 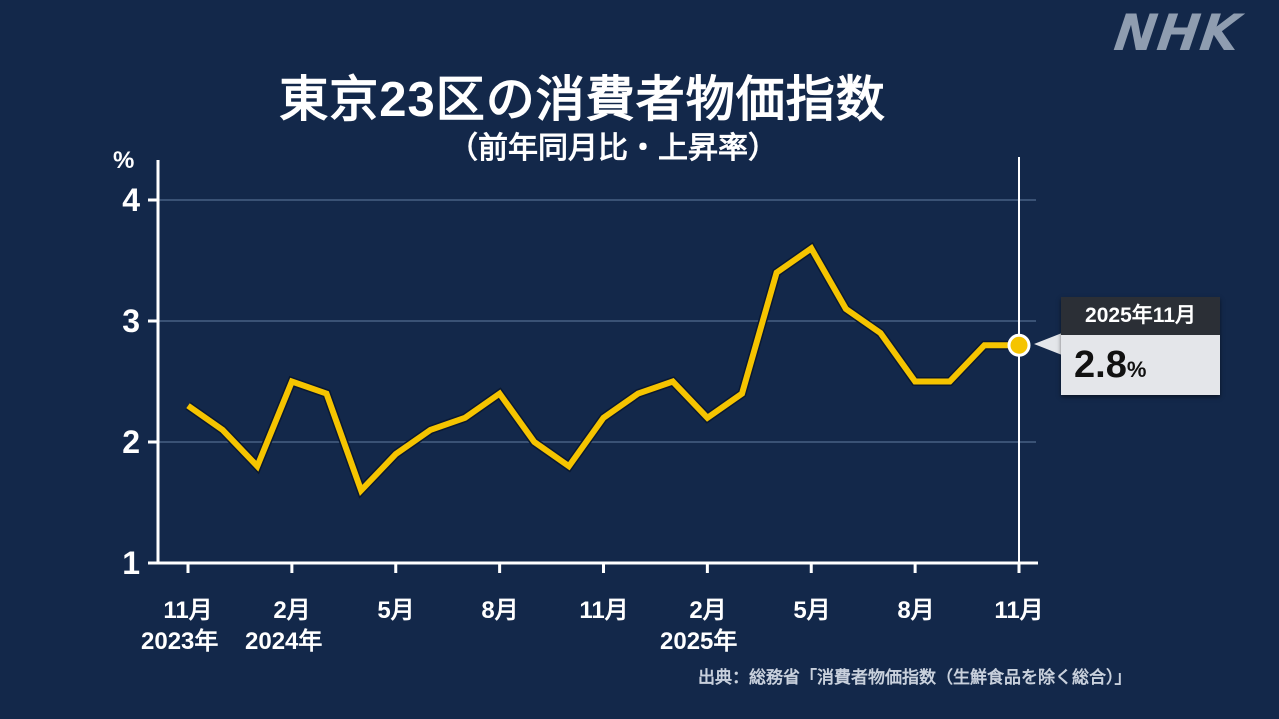 What do you see at coordinates (1136, 369) in the screenshot?
I see `callout-unit: %` at bounding box center [1136, 369].